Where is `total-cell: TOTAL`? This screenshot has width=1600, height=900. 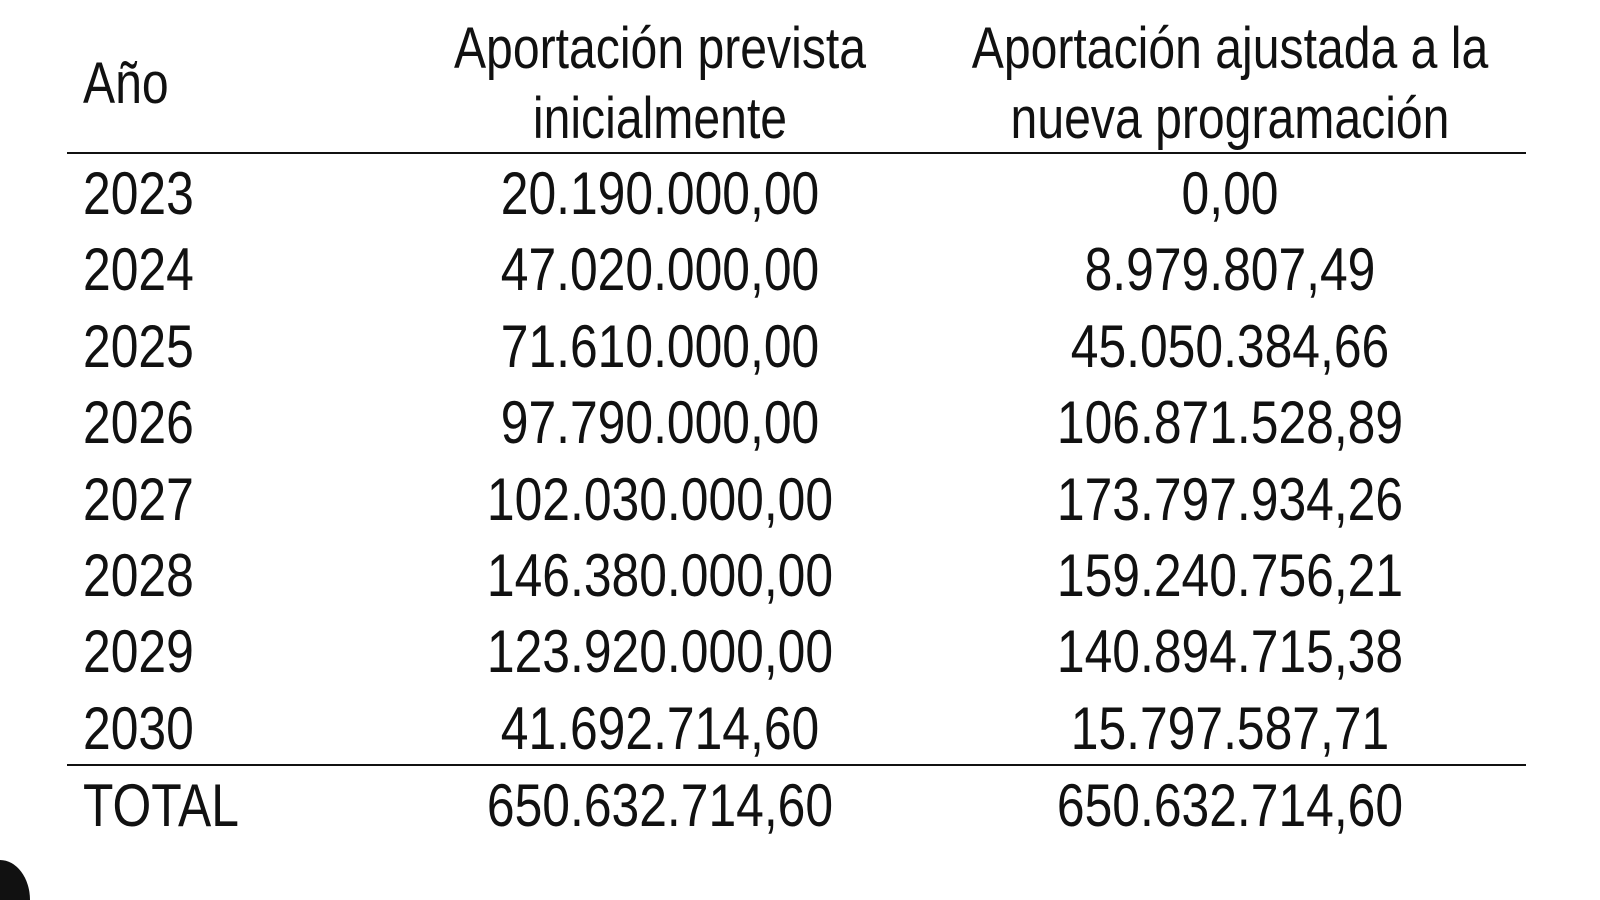 total-cell: TOTAL is located at coordinates (161, 805).